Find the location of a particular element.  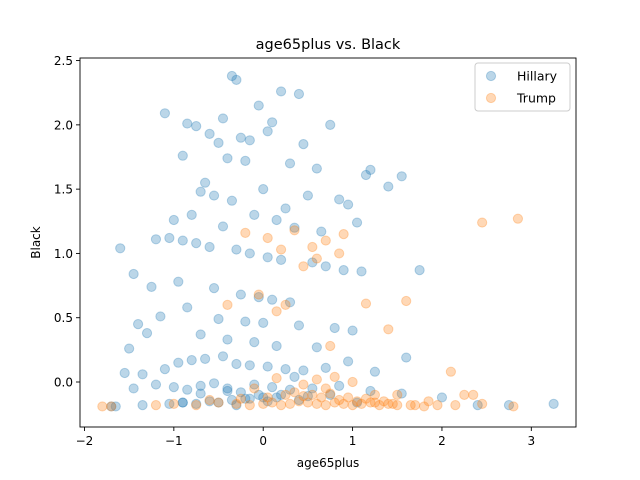

y-tick-label: 0.0 is located at coordinates (63, 383).